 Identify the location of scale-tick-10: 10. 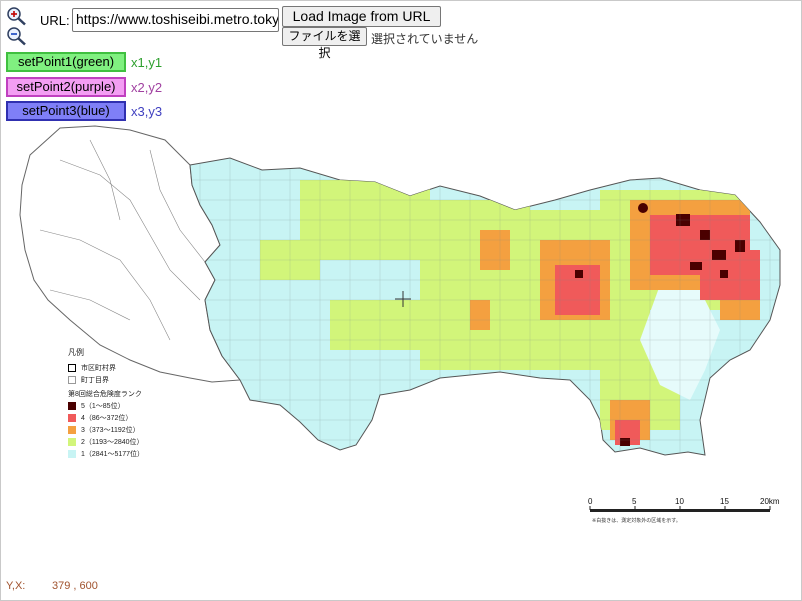
(679, 501).